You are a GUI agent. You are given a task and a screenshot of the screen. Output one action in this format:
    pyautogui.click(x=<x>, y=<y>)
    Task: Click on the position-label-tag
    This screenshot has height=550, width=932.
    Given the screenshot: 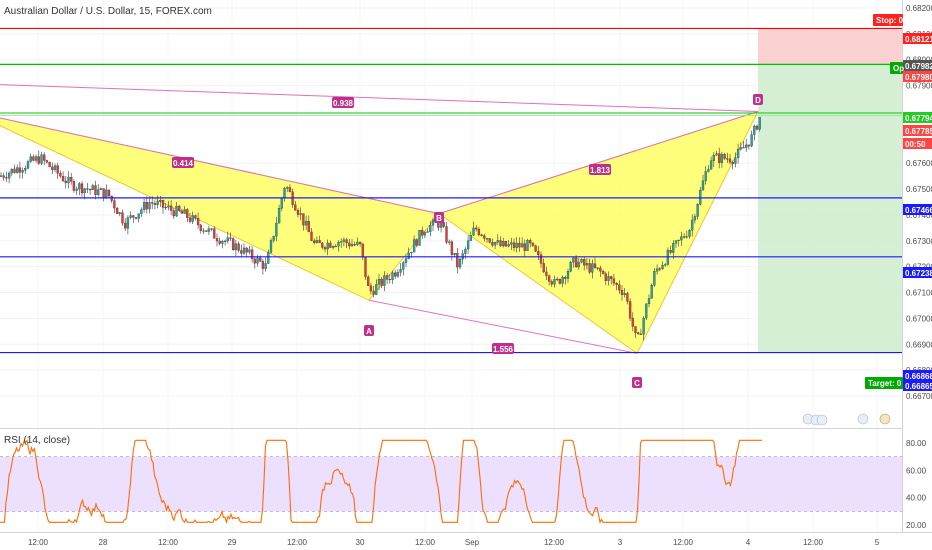 What is the action you would take?
    pyautogui.click(x=884, y=383)
    